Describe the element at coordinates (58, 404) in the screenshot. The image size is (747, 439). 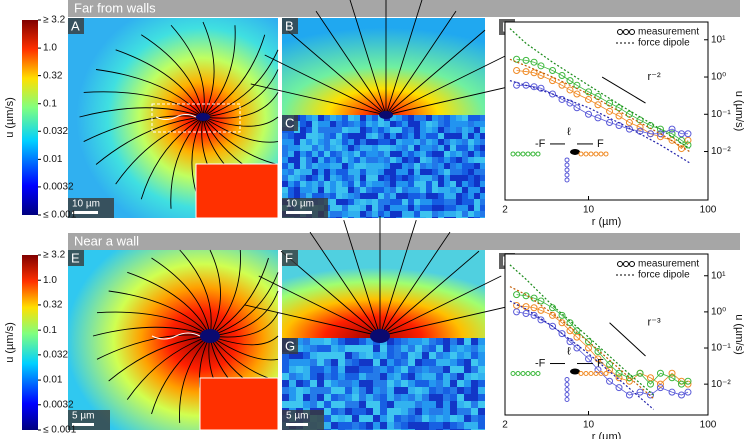
I see `colorbar-tick-label: 0.0032` at that location.